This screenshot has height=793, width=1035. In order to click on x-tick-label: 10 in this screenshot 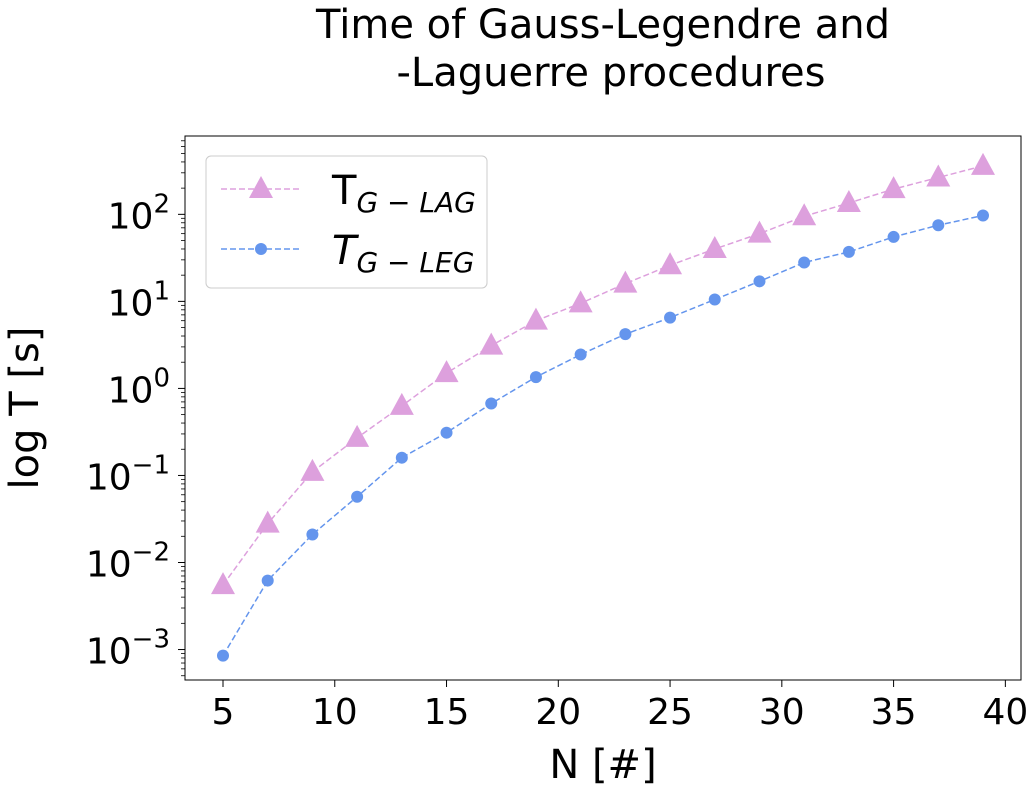, I will do `click(335, 712)`.